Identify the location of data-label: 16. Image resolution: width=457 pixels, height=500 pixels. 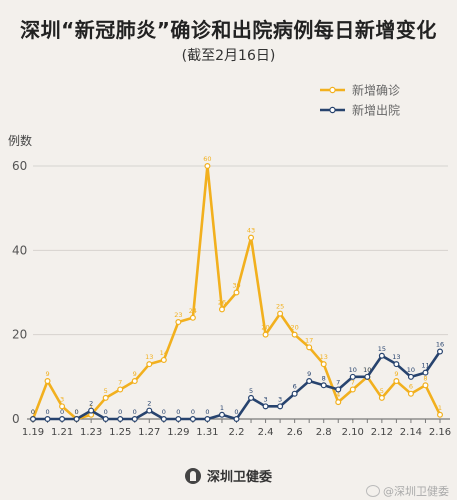
(440, 345).